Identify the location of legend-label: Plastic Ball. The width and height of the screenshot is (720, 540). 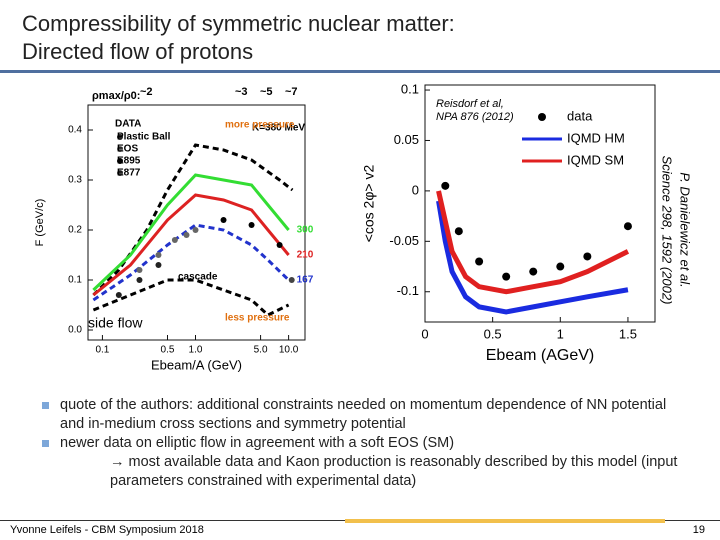
(144, 137).